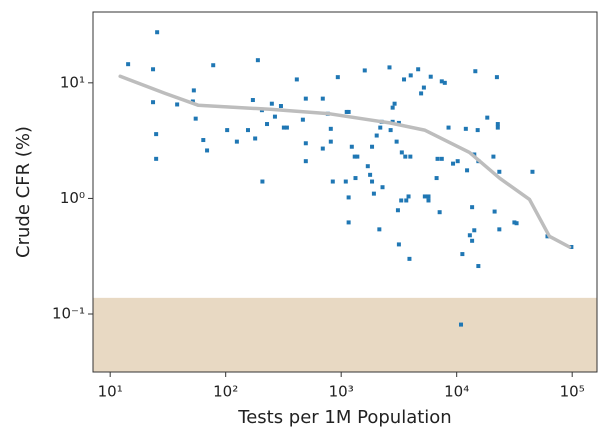 This screenshot has height=430, width=598. I want to click on x-tick-label: 10¹, so click(110, 392).